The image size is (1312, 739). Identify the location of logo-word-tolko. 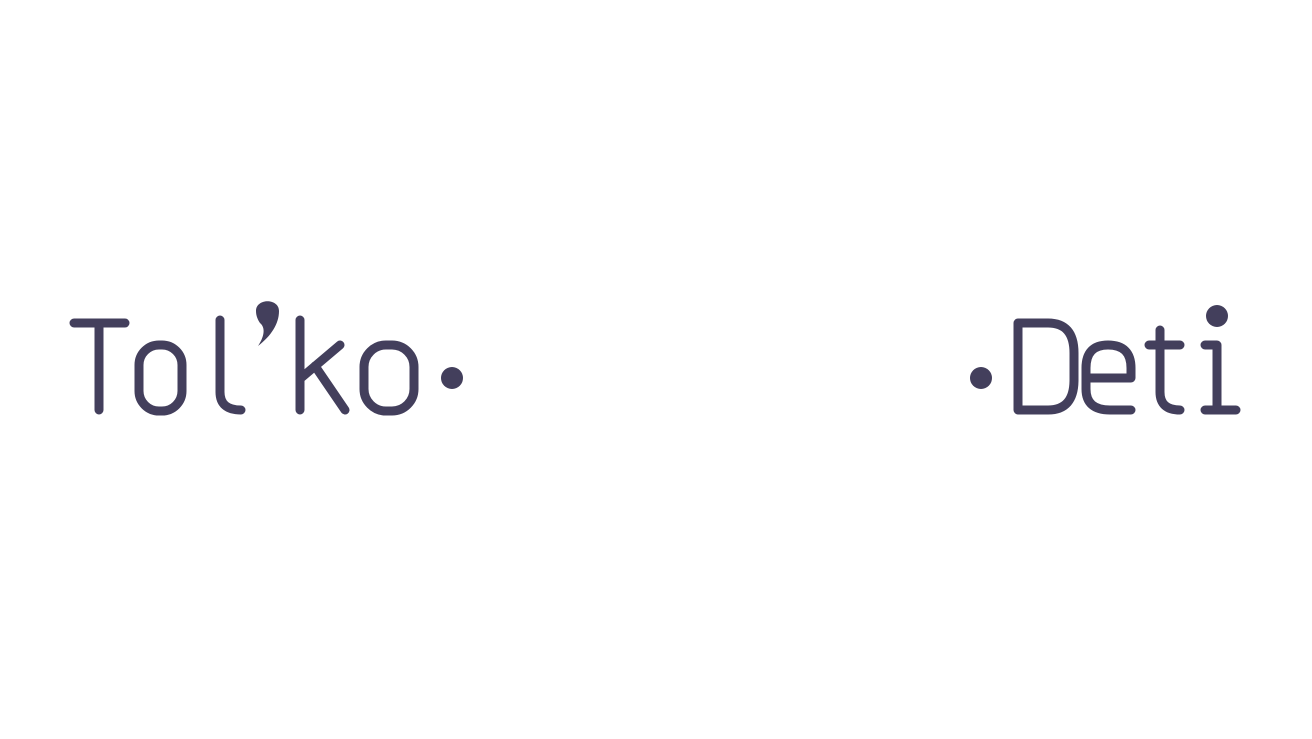
(266, 358).